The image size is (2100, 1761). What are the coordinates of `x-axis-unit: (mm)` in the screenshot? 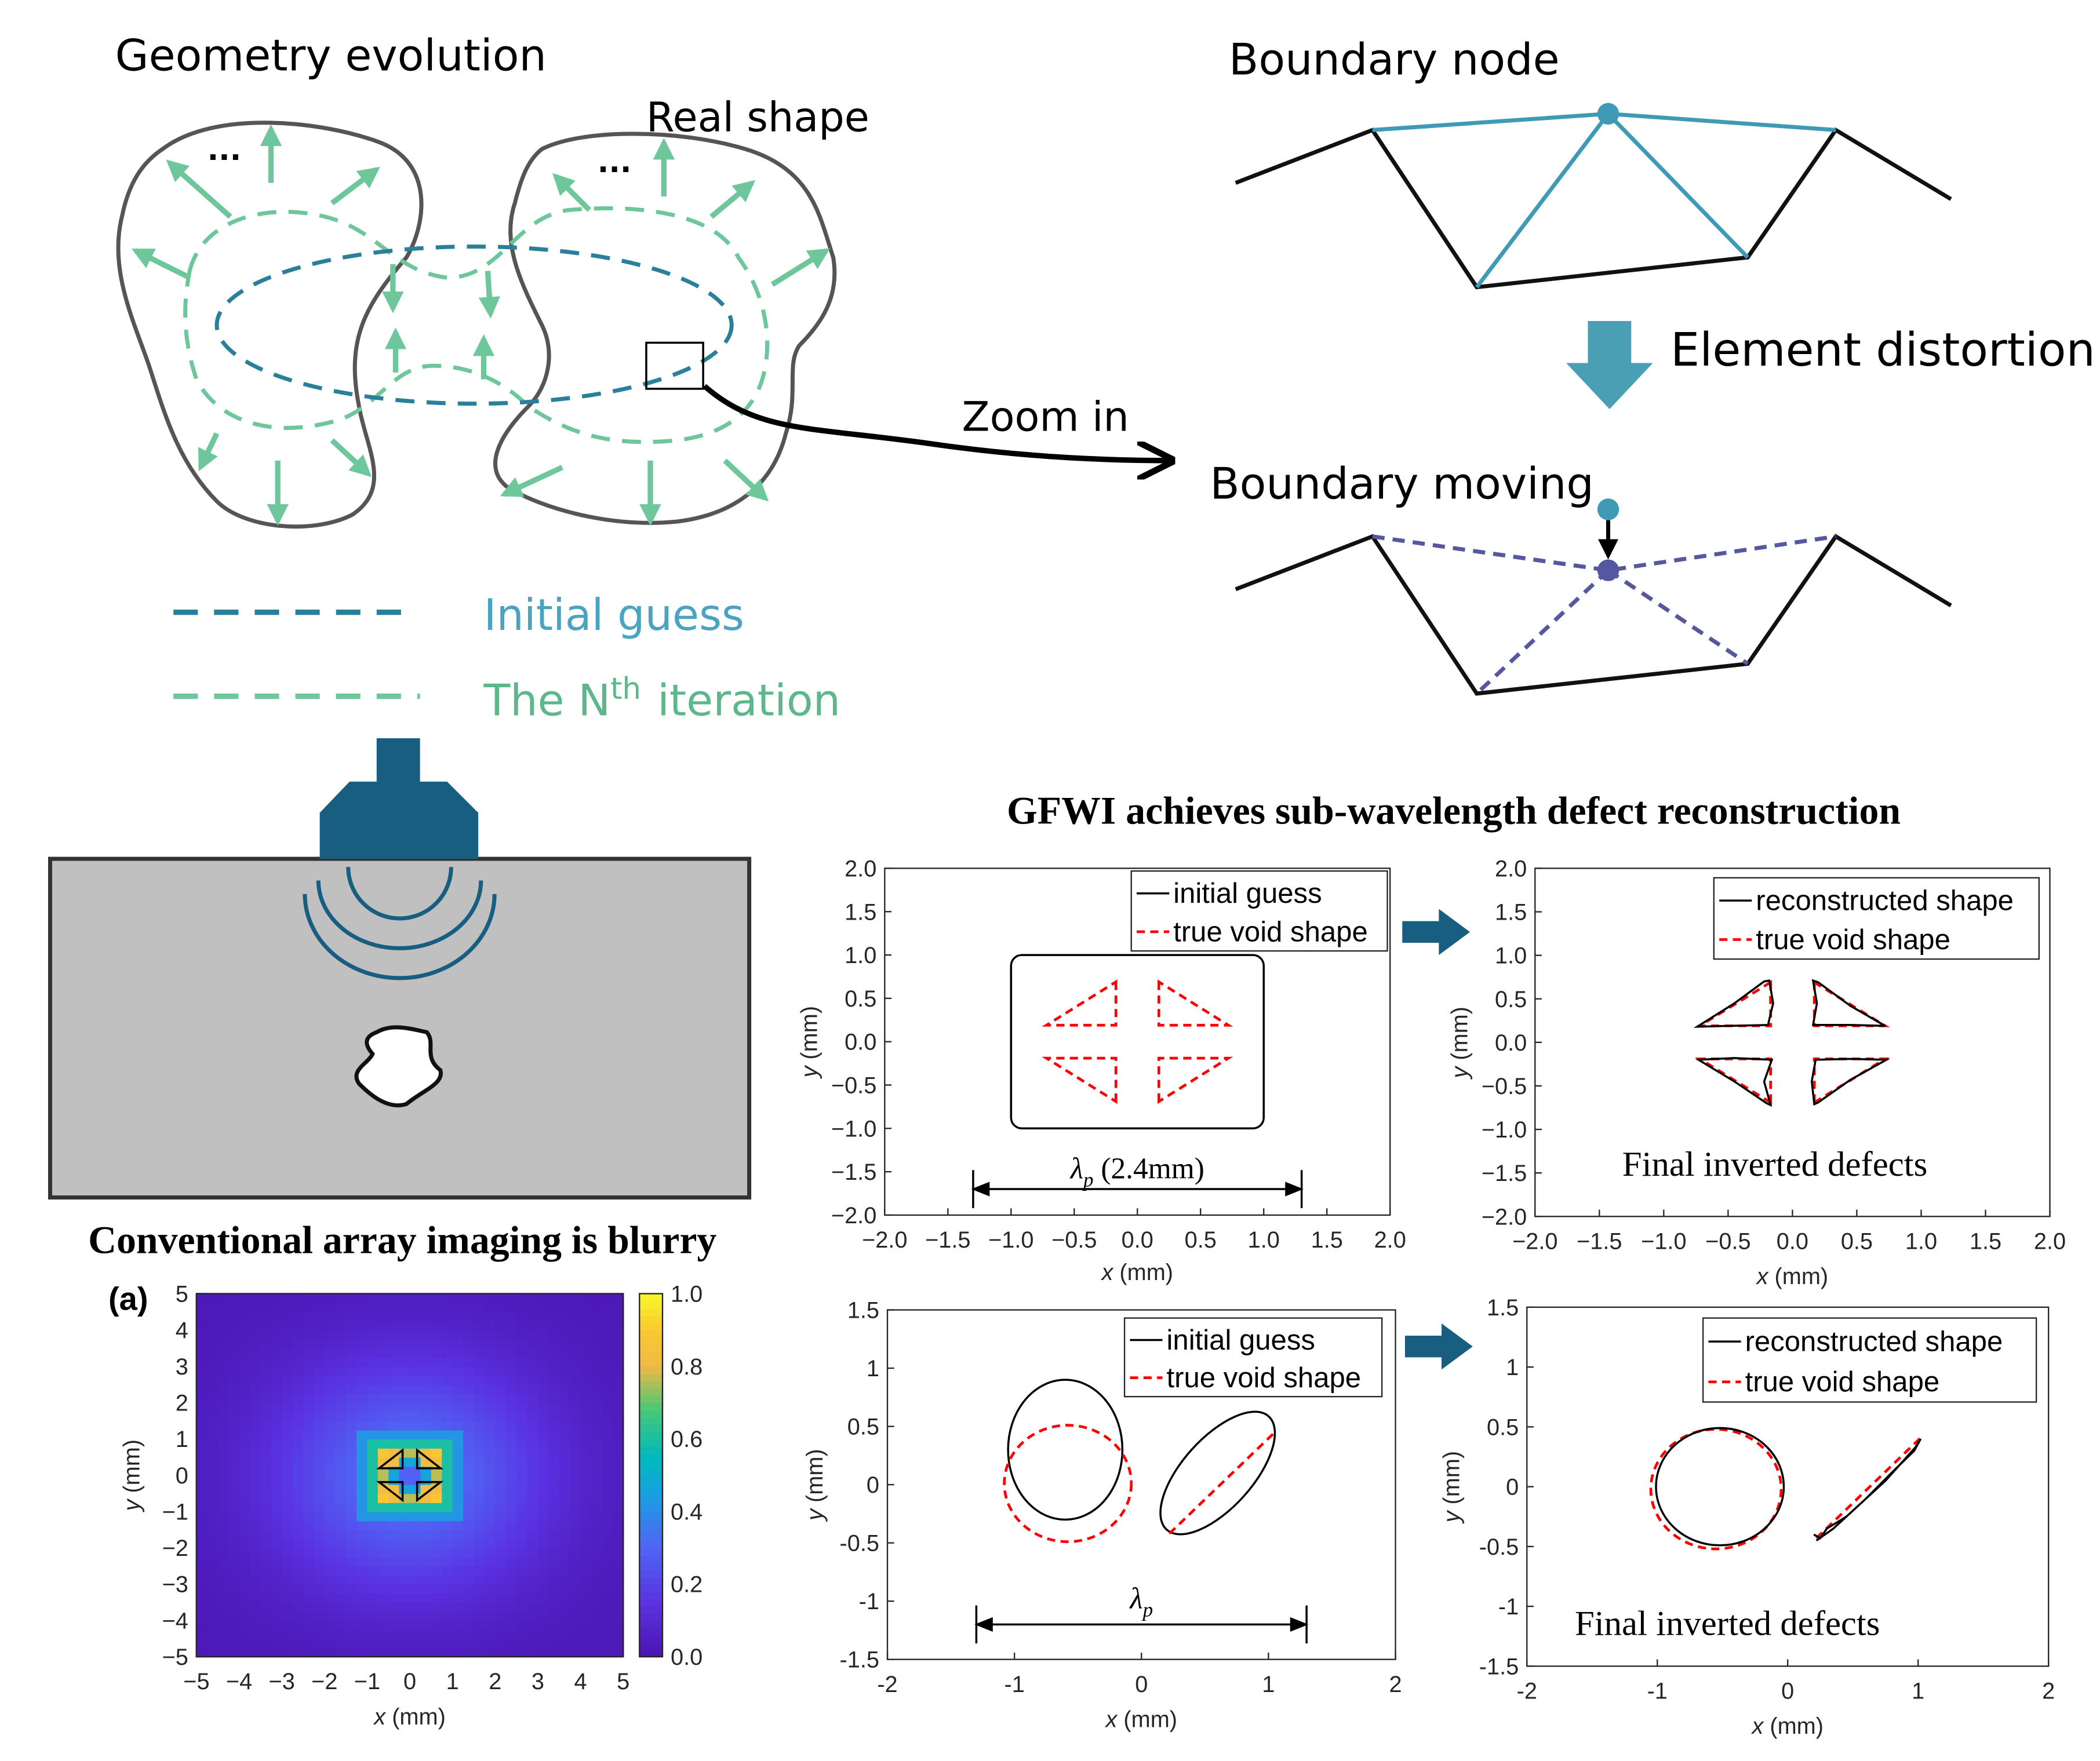 It's located at (415, 1717).